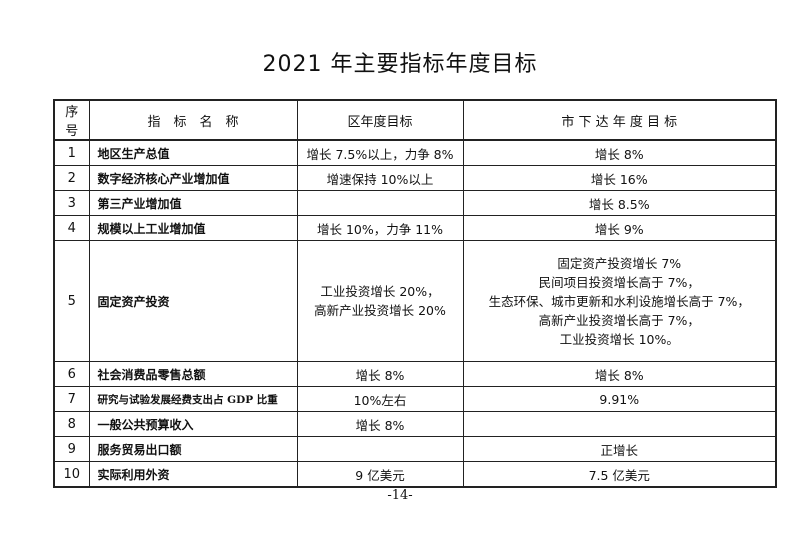  I want to click on city-target: 增长 8.5%, so click(619, 203).